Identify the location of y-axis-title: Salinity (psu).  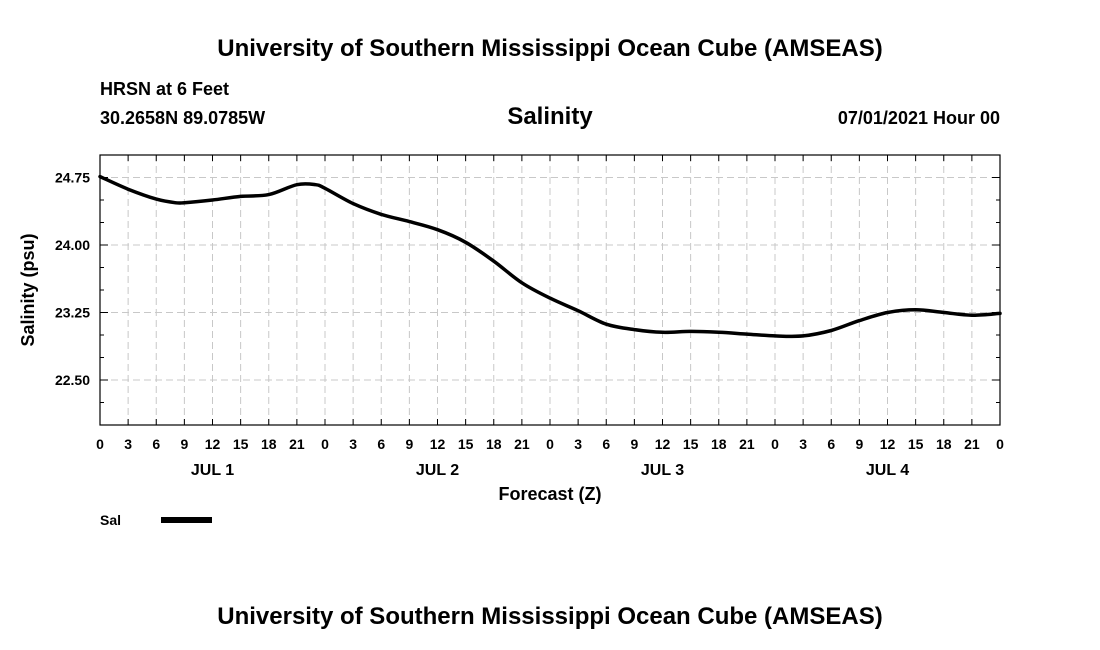
(28, 289).